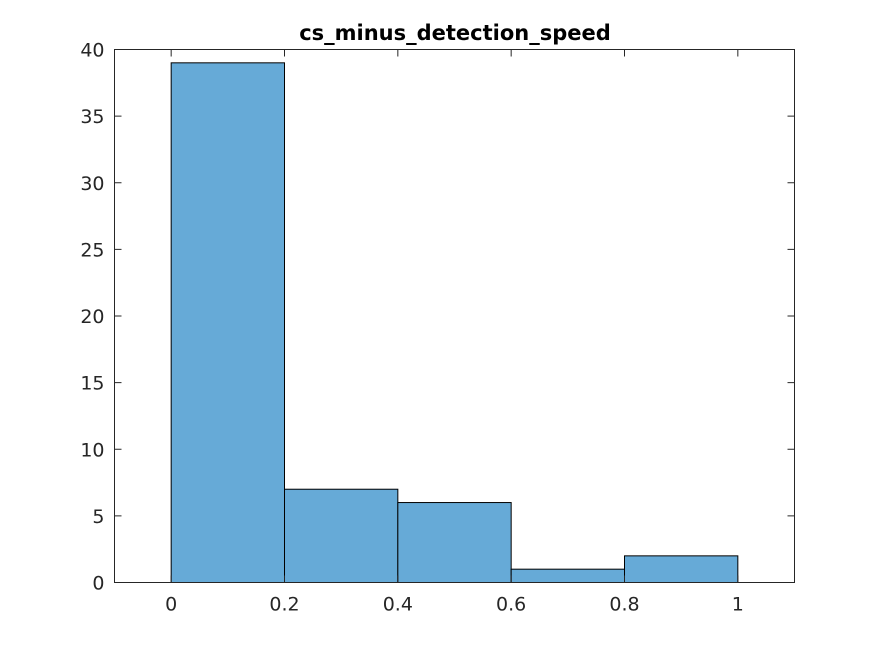 Image resolution: width=880 pixels, height=655 pixels. Describe the element at coordinates (98, 517) in the screenshot. I see `y-tick-label: 5` at that location.